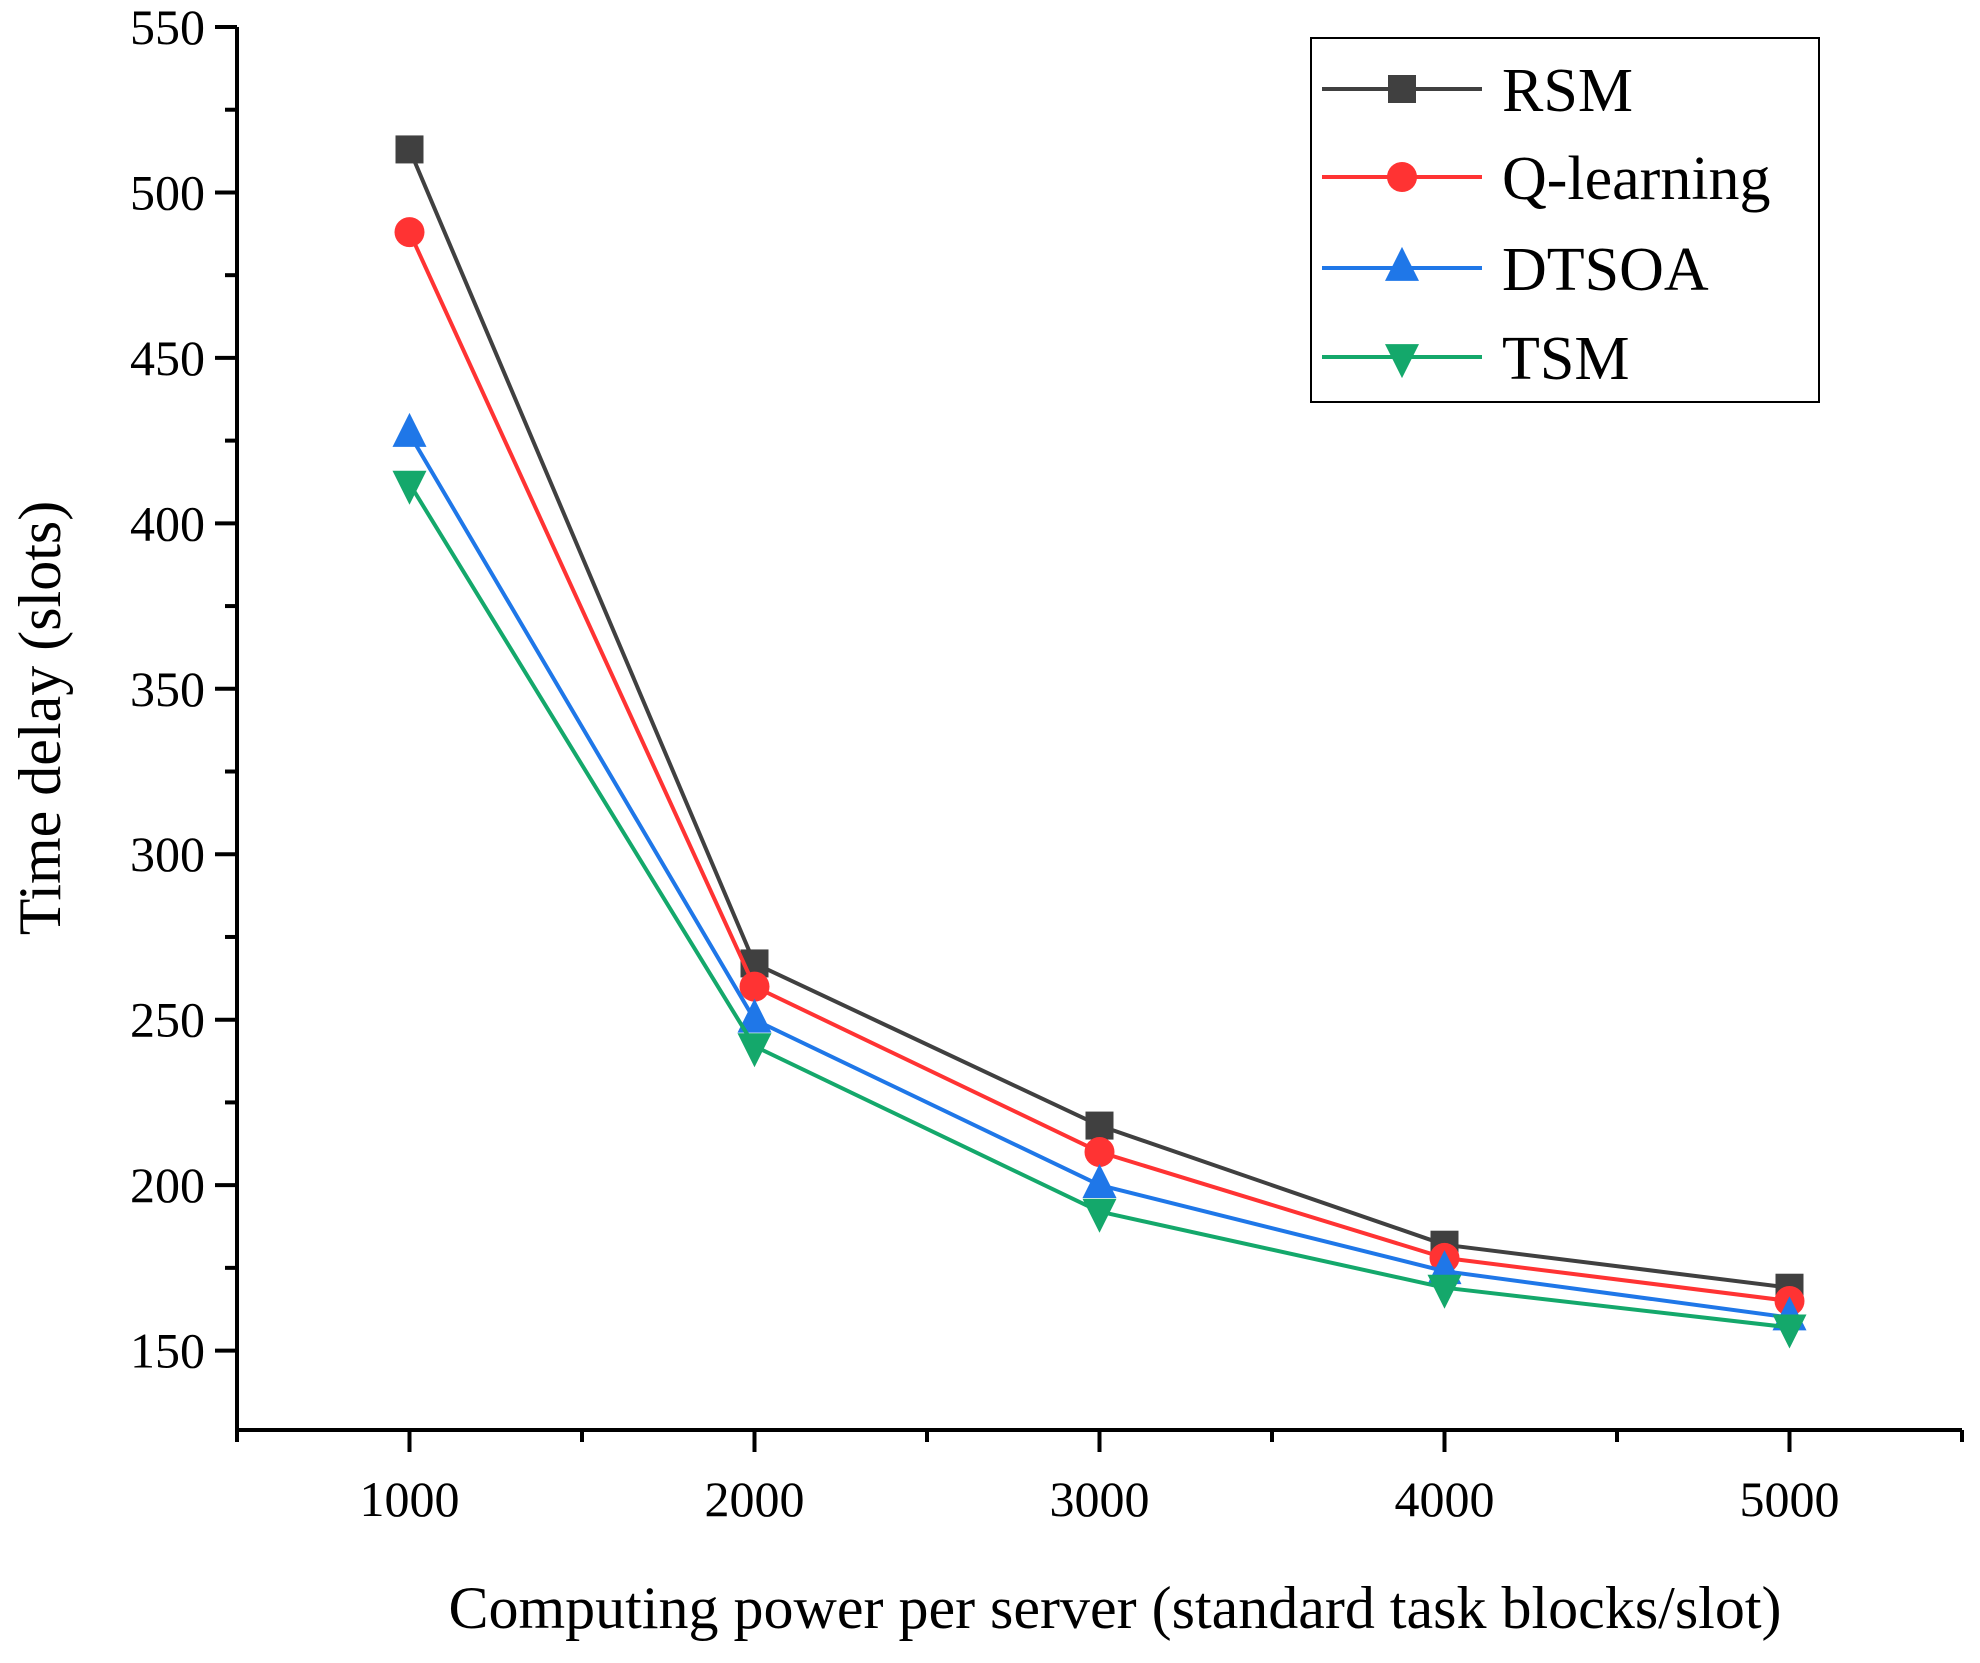 The image size is (1980, 1663). Describe the element at coordinates (167, 689) in the screenshot. I see `y-tick-label: 350` at that location.